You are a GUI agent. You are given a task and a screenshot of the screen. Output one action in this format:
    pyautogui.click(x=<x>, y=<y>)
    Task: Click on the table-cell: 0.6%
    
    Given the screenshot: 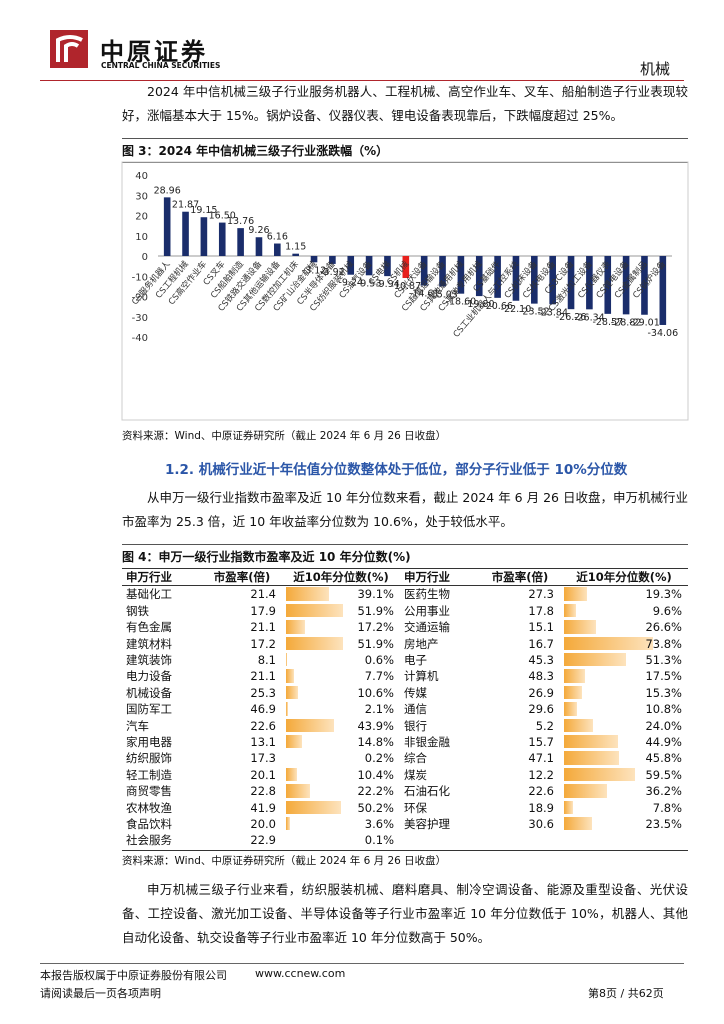 What is the action you would take?
    pyautogui.click(x=379, y=660)
    